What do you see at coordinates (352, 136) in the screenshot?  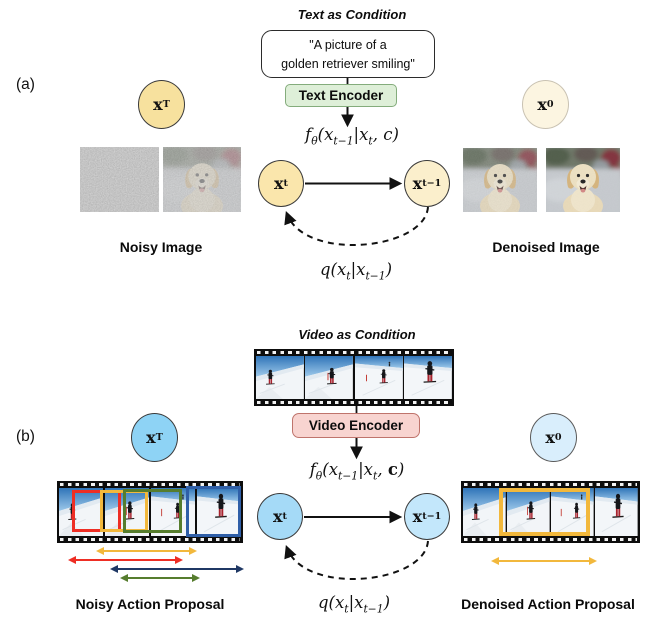 I see `a-forward-formula: fθ(xt−1|xt, c)` at bounding box center [352, 136].